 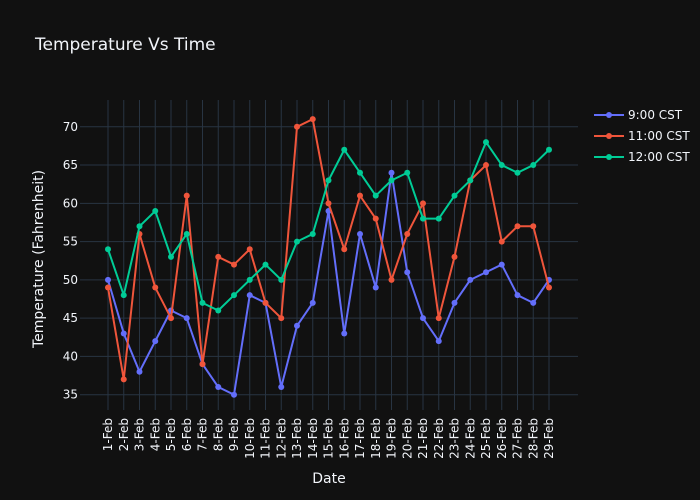 I want to click on legend: 9:00 CST 11:00 CST 12:00 CST, so click(x=642, y=136).